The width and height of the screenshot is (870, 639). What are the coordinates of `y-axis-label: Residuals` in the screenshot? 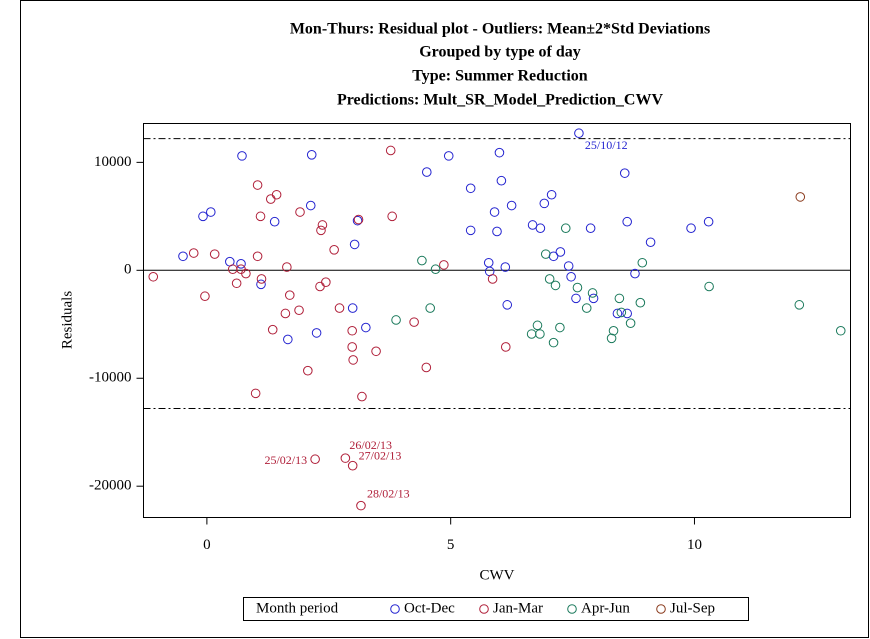 It's located at (67, 320).